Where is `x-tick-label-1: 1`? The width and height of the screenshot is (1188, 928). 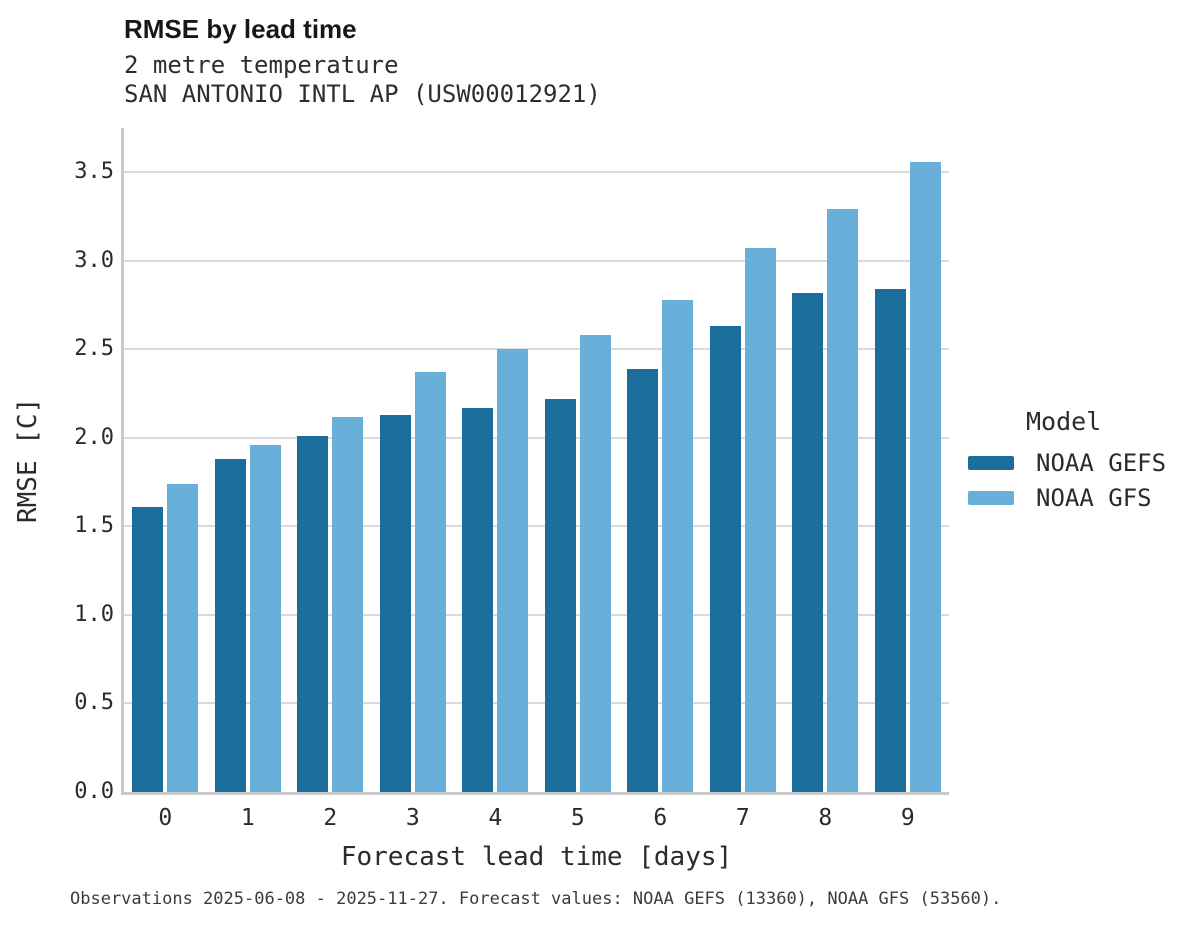
x-tick-label-1: 1 is located at coordinates (247, 818).